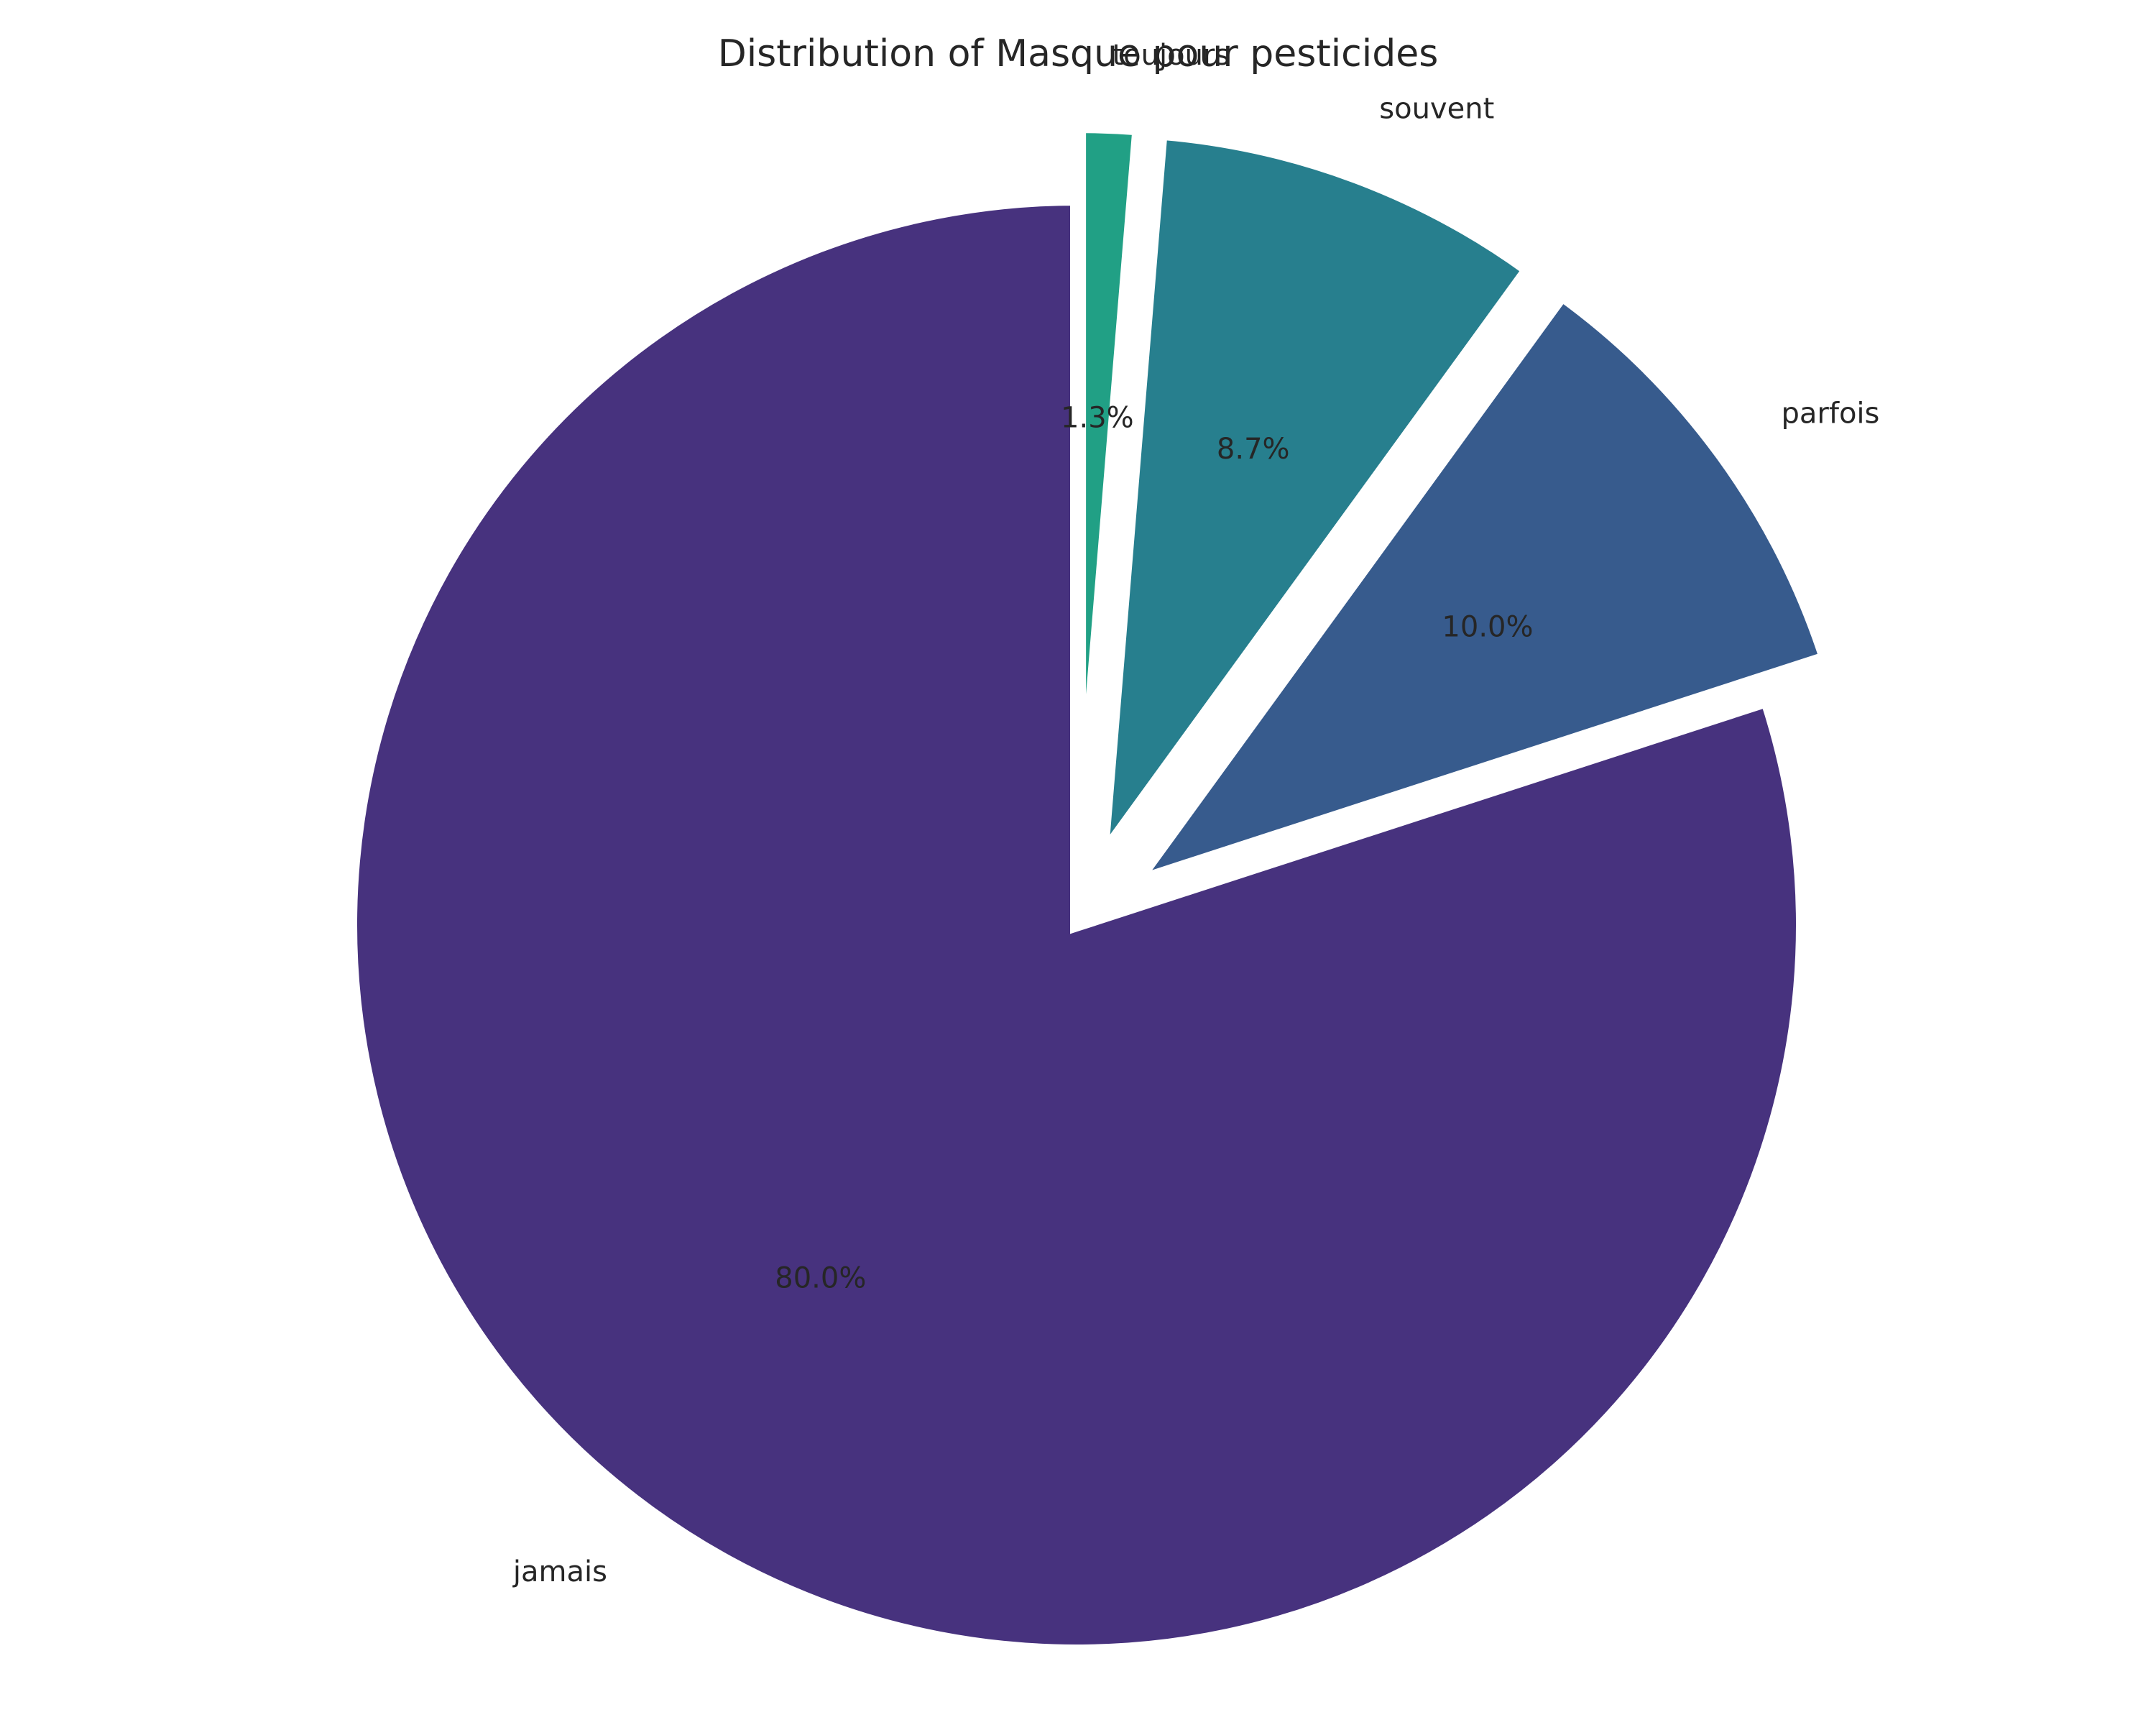 The width and height of the screenshot is (2156, 1725). What do you see at coordinates (1078, 53) in the screenshot?
I see `chart-title: Distribution of Masque pour pesticides` at bounding box center [1078, 53].